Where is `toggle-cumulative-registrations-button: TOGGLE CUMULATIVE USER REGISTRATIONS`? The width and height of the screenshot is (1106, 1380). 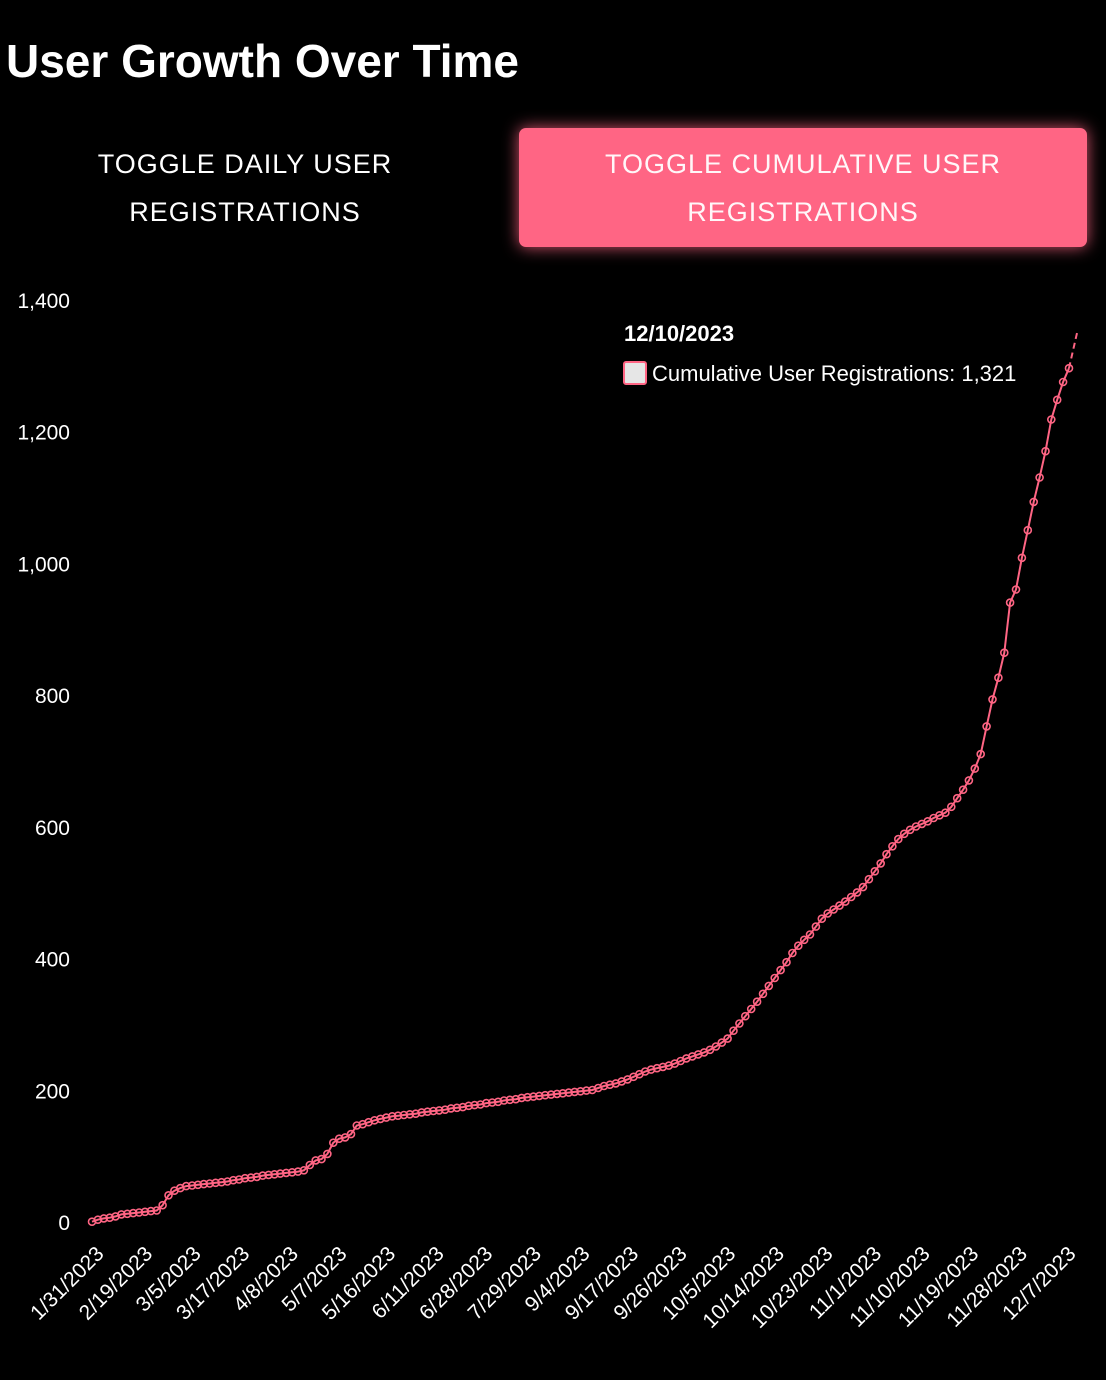
toggle-cumulative-registrations-button: TOGGLE CUMULATIVE USER REGISTRATIONS is located at coordinates (803, 187).